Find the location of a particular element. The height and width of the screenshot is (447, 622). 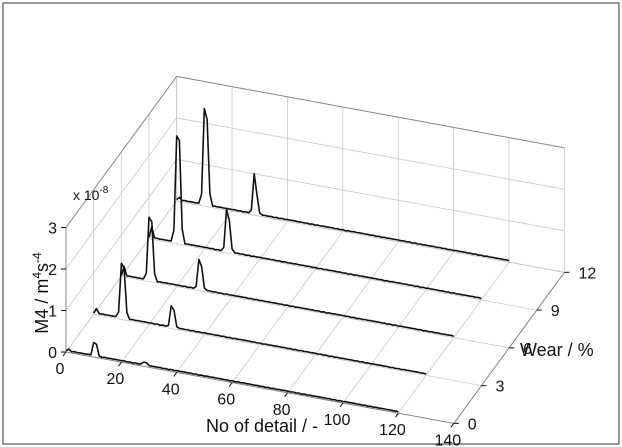

z-multiplier: x 10-8 is located at coordinates (91, 194).